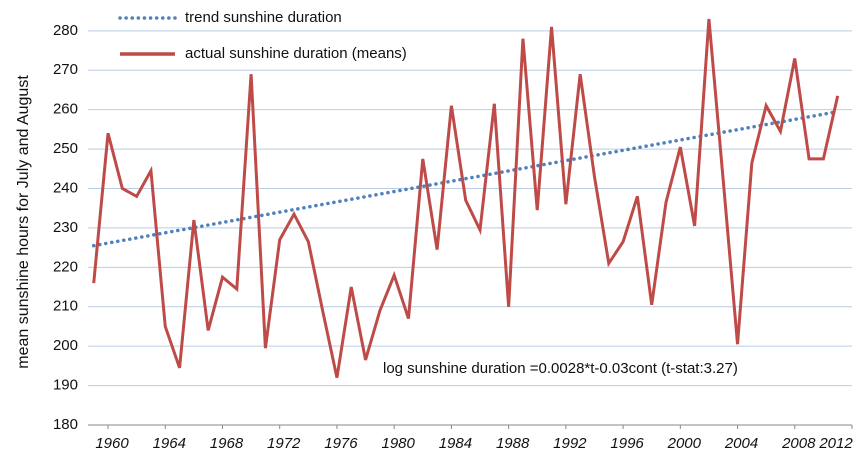  Describe the element at coordinates (284, 443) in the screenshot. I see `x-tick-label: 1972` at that location.